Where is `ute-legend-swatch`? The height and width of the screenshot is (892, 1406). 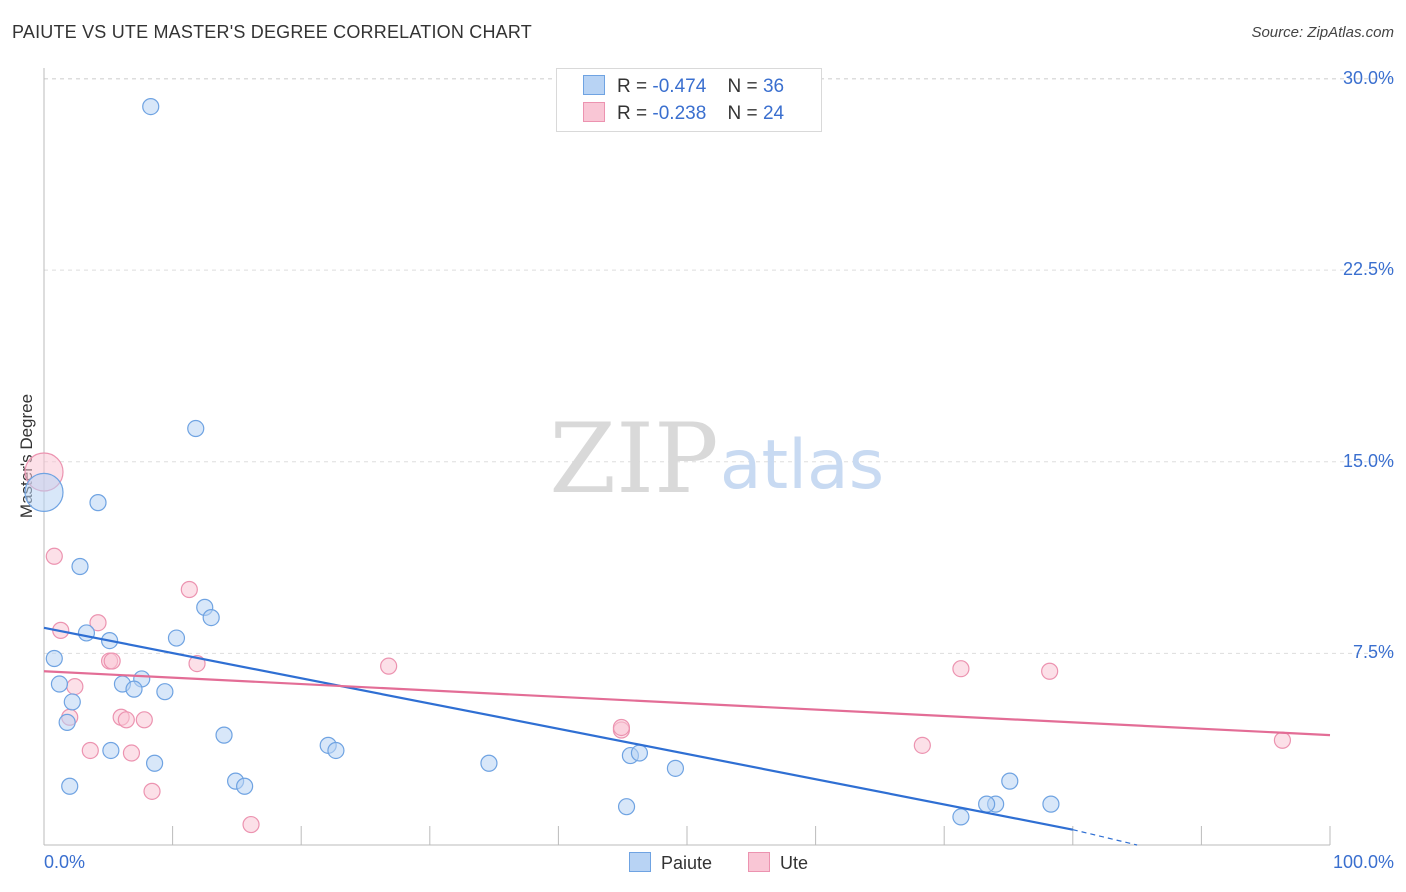
ute-legend-swatch is located at coordinates (759, 862).